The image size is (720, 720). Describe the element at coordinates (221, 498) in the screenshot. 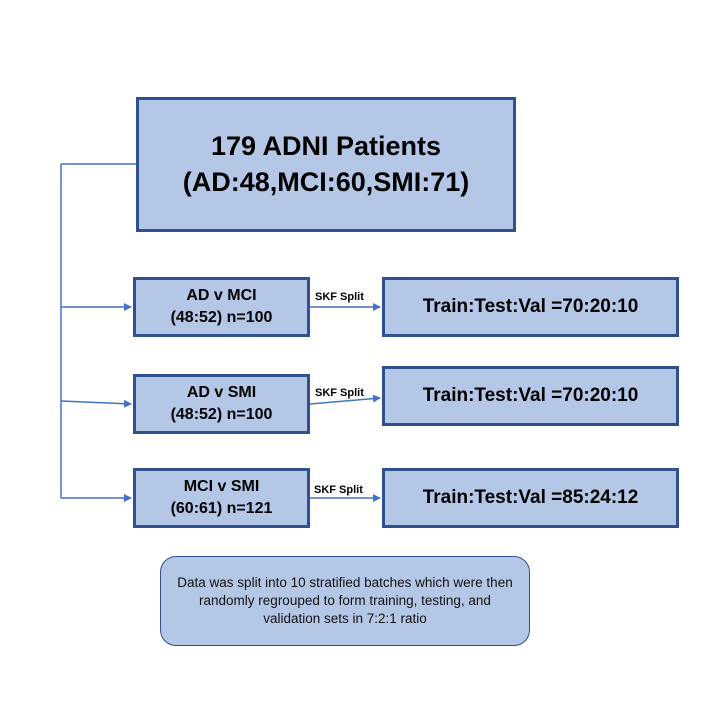

I see `group-box-mci-v-smi: MCI v SMI (60:61) n=121` at that location.